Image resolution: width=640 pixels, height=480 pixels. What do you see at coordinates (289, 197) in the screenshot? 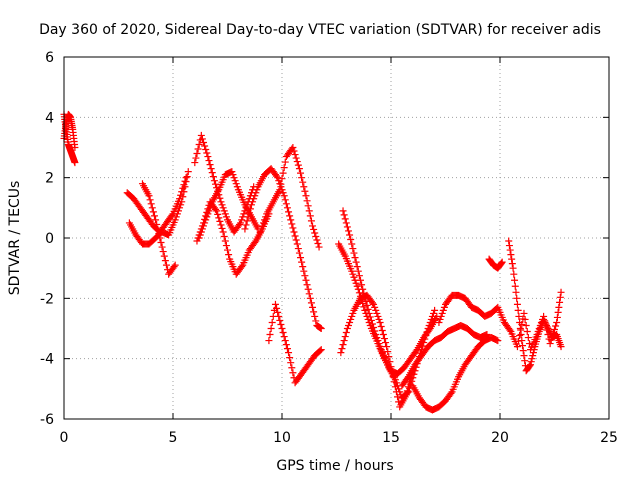
I see `series-trace-j` at bounding box center [289, 197].